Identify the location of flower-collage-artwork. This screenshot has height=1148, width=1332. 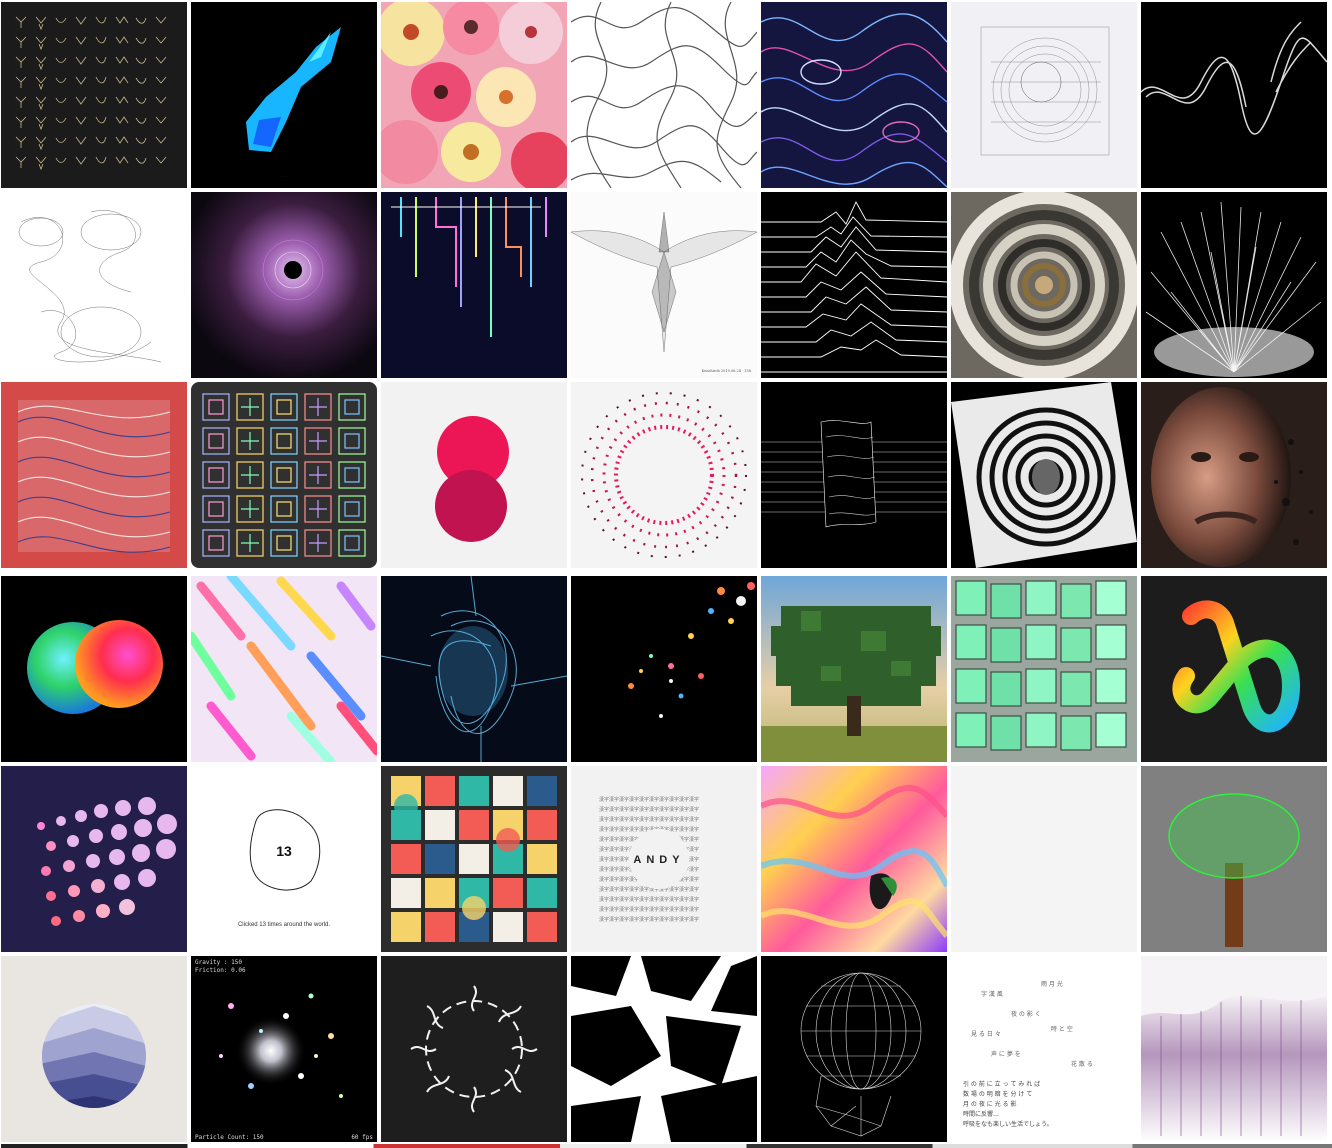
(474, 95).